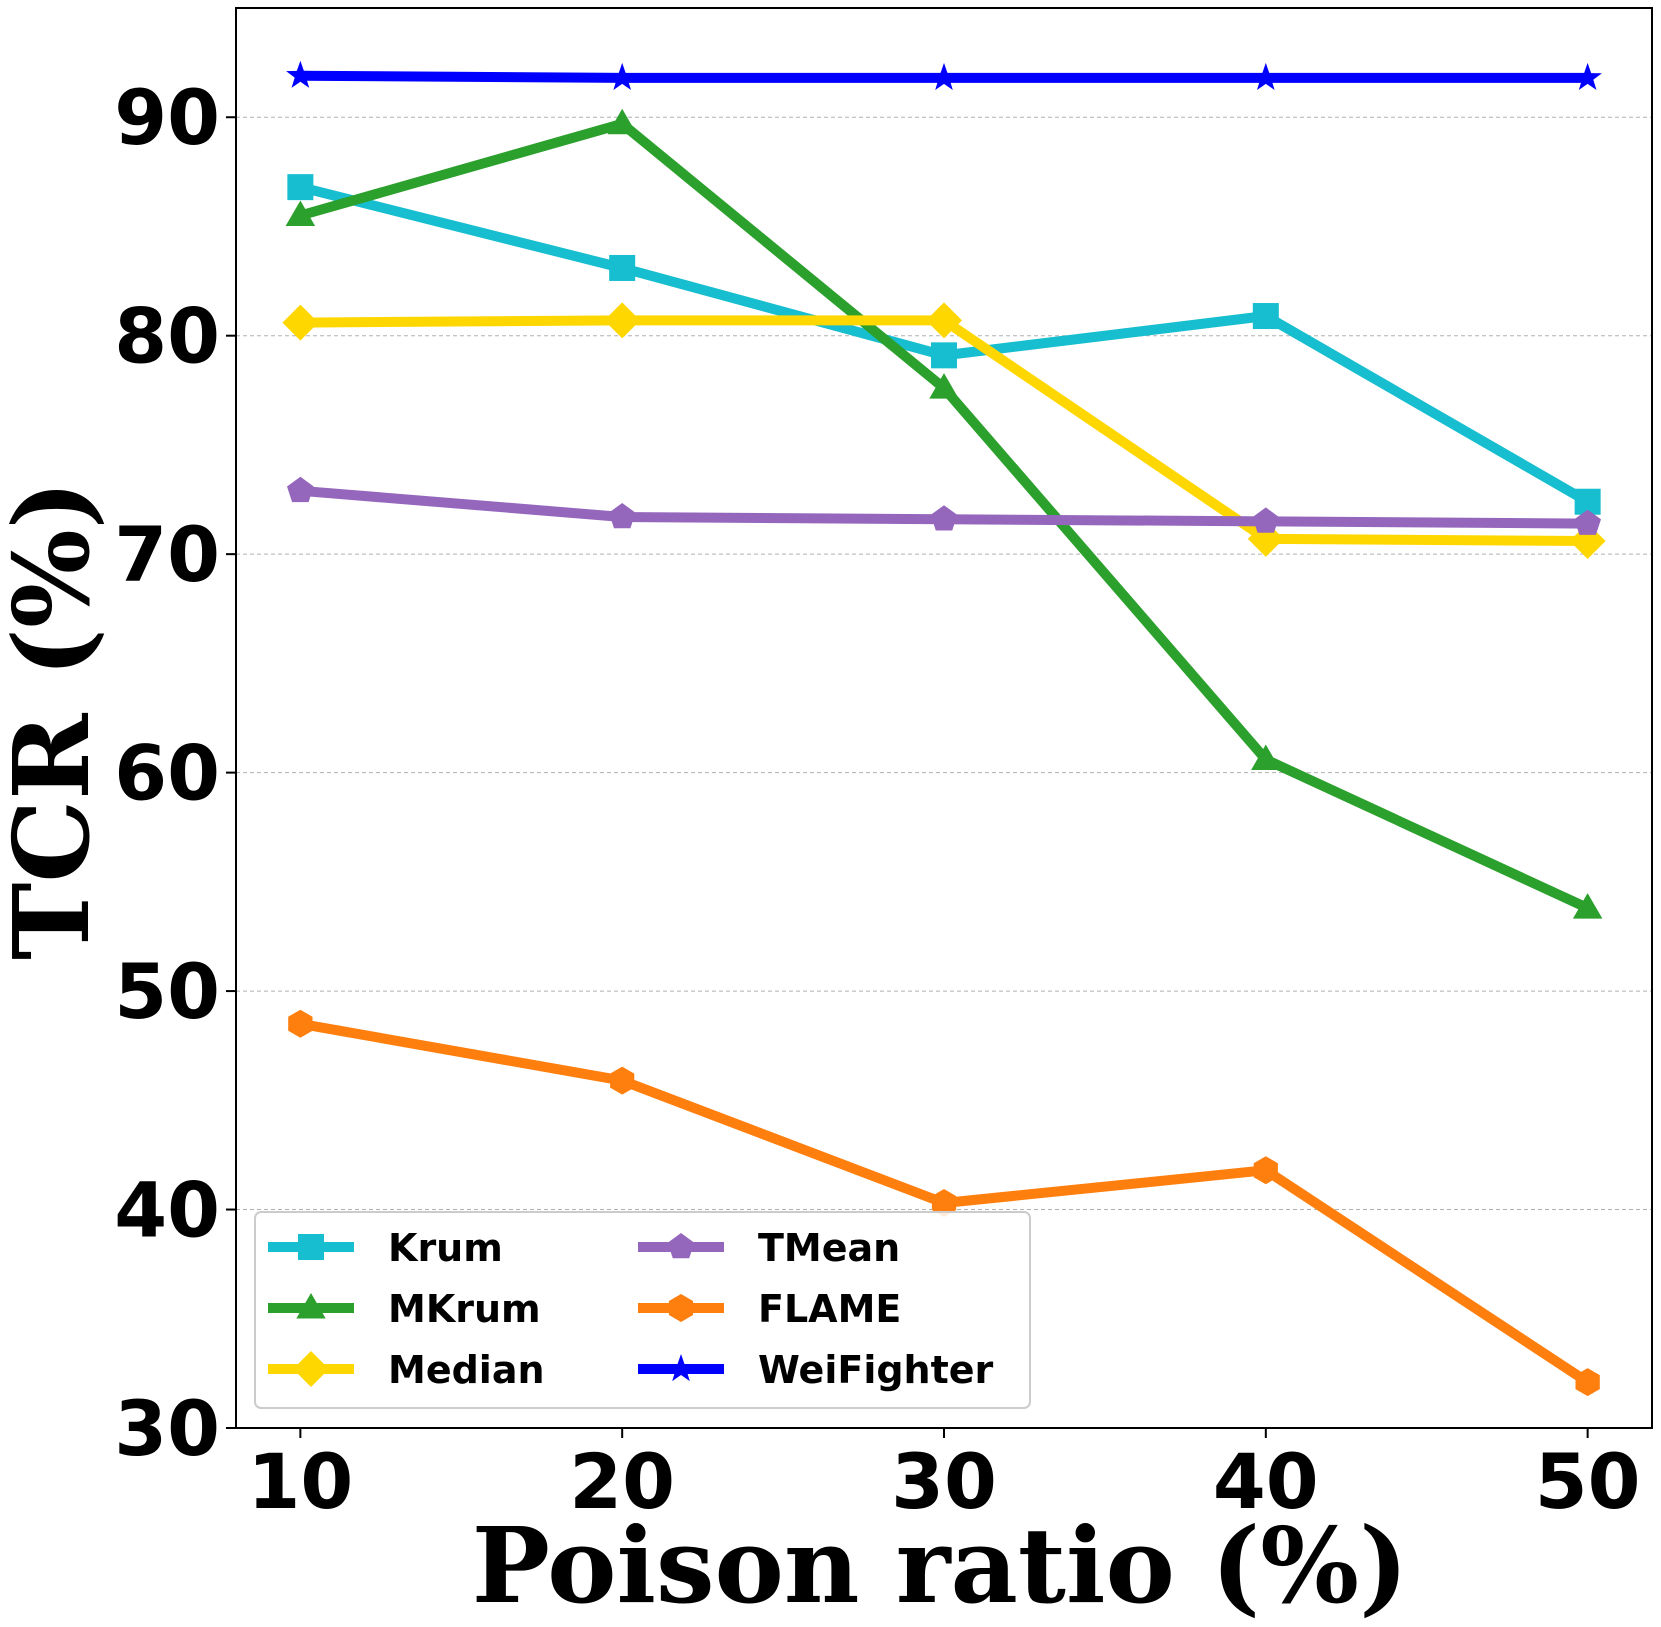  I want to click on y-tick-label: 60, so click(167, 773).